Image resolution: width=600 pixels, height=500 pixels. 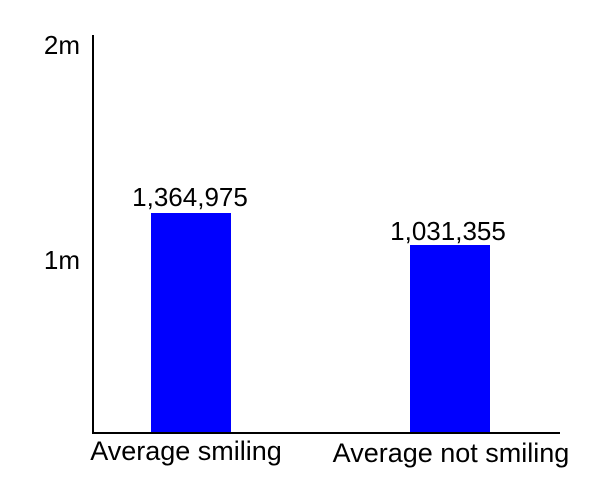 What do you see at coordinates (191, 322) in the screenshot?
I see `bar-average-smiling` at bounding box center [191, 322].